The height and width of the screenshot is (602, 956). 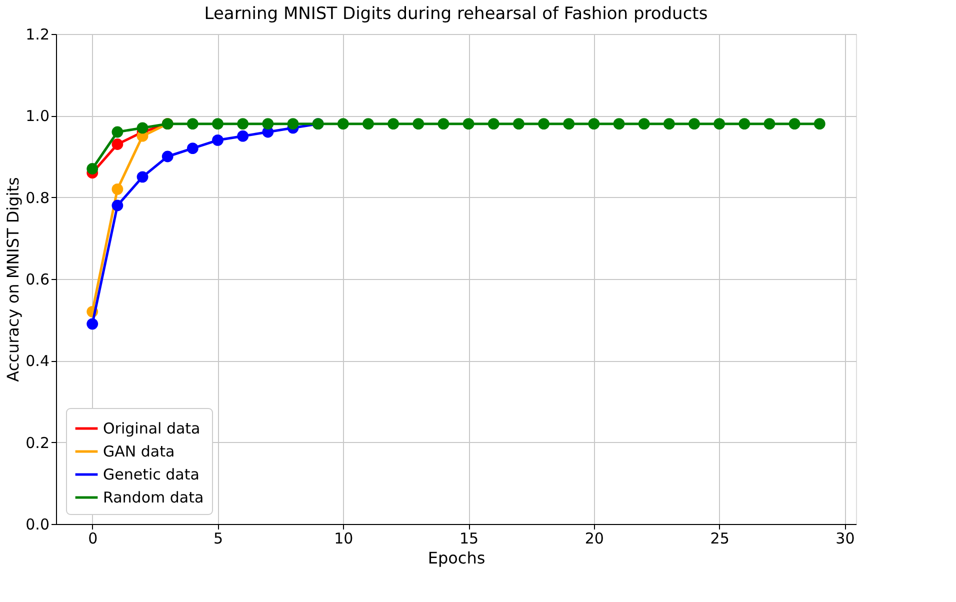 What do you see at coordinates (93, 539) in the screenshot?
I see `x-tick-label: 0` at bounding box center [93, 539].